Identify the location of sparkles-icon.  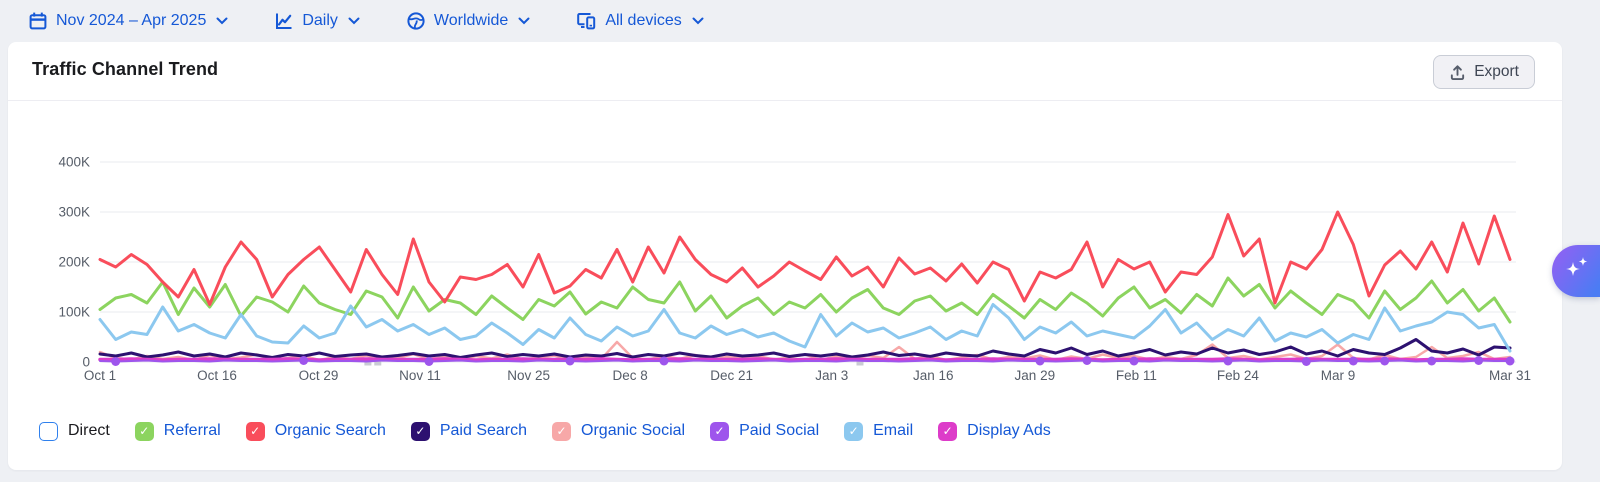
(1577, 271).